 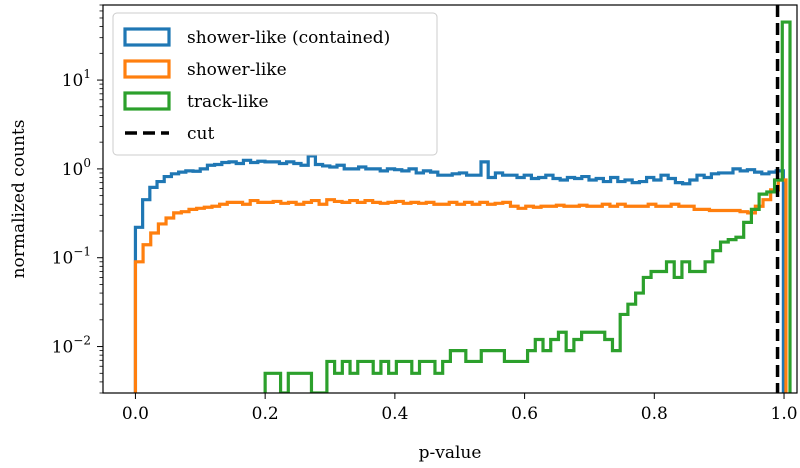 I want to click on x-tick-label: 0.4, so click(x=394, y=414).